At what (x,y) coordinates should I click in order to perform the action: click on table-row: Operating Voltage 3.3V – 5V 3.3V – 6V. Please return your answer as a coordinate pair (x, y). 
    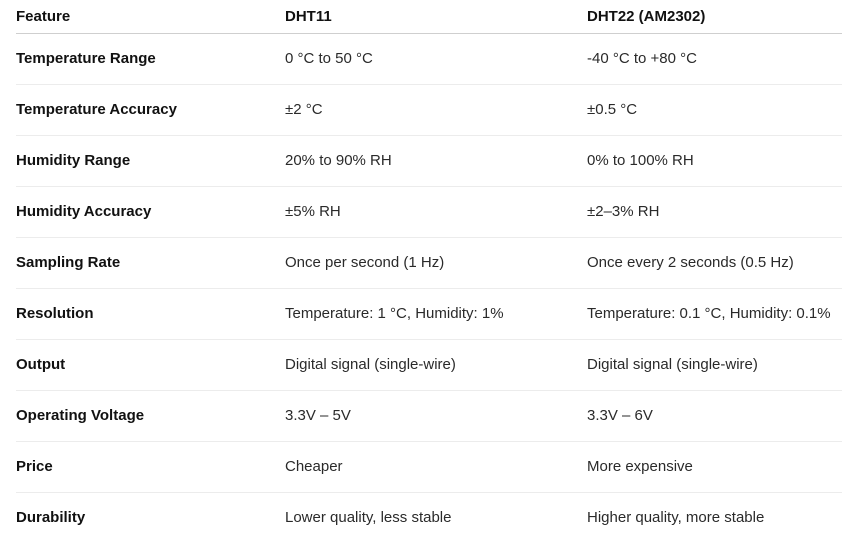
    Looking at the image, I should click on (429, 416).